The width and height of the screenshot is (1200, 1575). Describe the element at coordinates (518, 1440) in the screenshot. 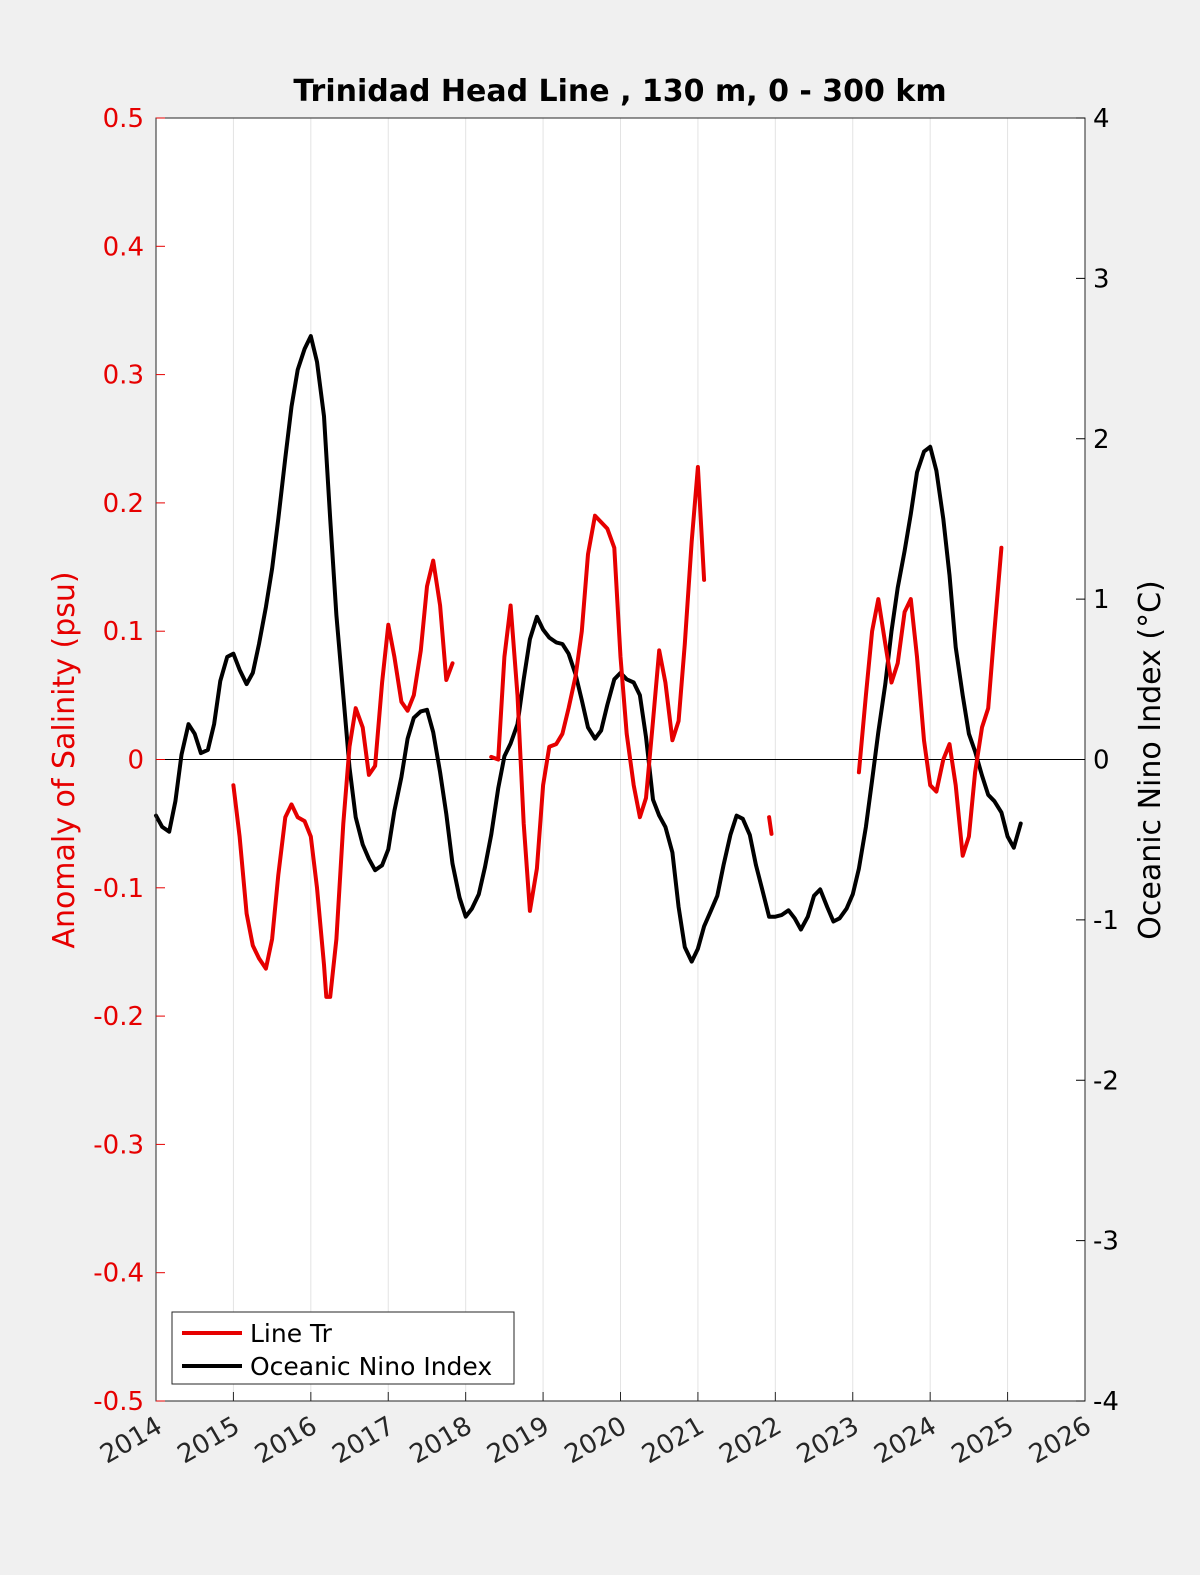

I see `x-tick-label: 2019` at that location.